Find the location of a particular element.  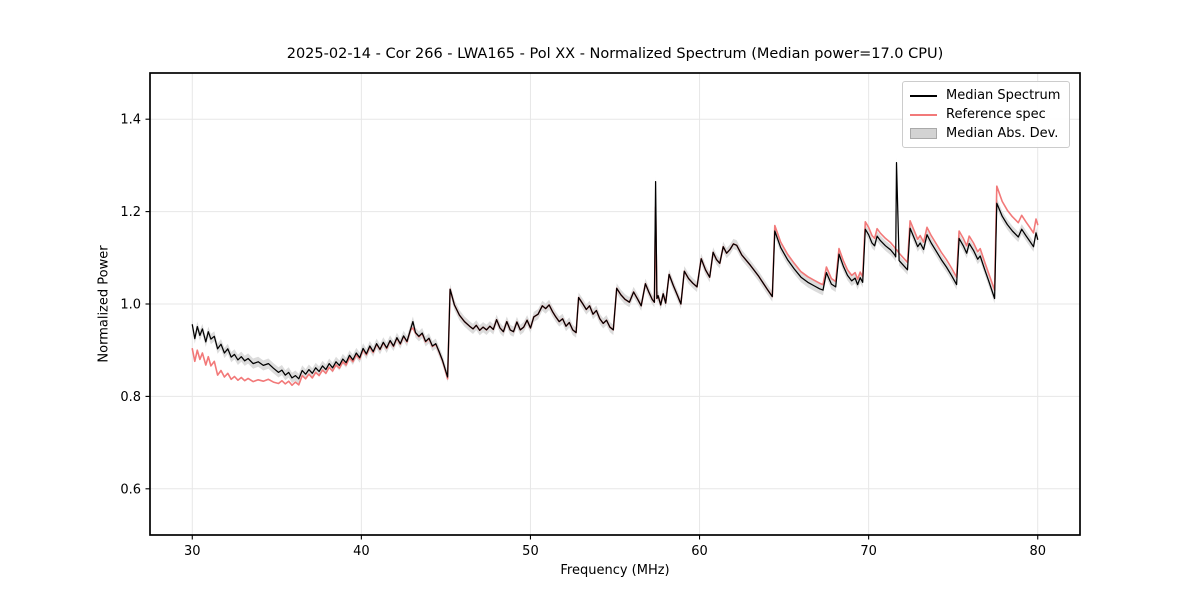

median-abs-dev-patch-swatch is located at coordinates (923, 133).